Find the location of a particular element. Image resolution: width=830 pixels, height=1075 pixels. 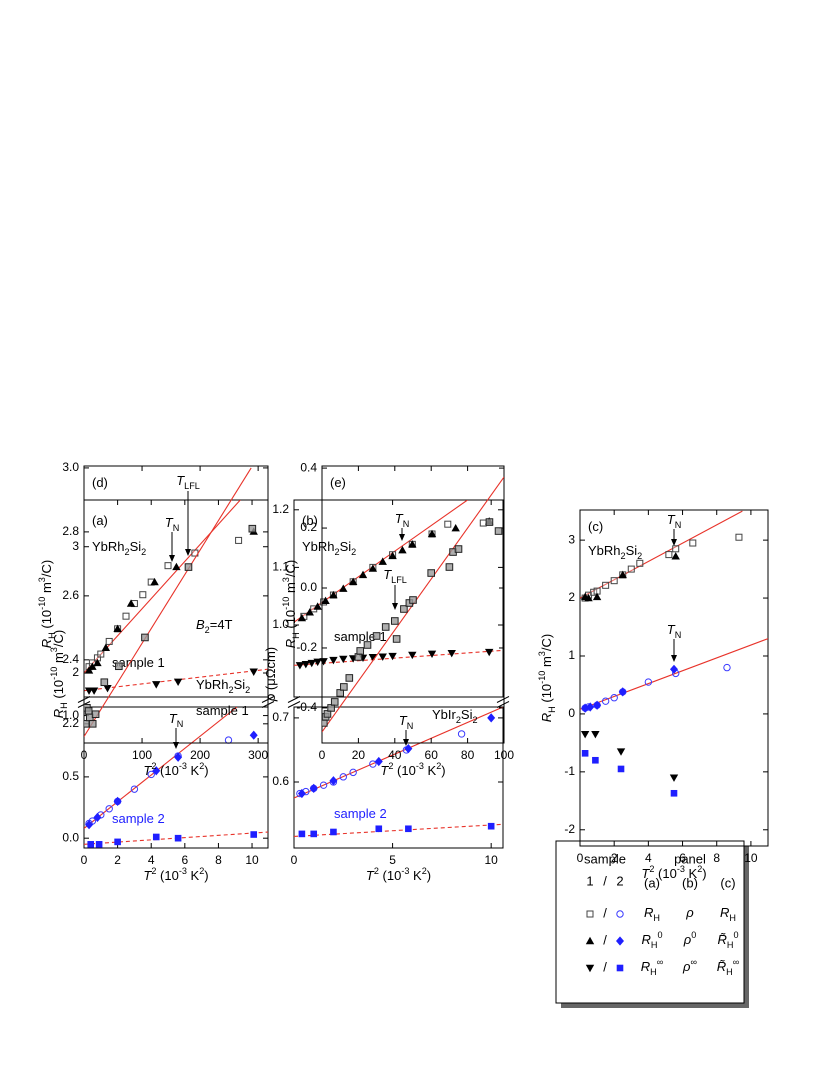

legend-label: RH∞ is located at coordinates (652, 967).